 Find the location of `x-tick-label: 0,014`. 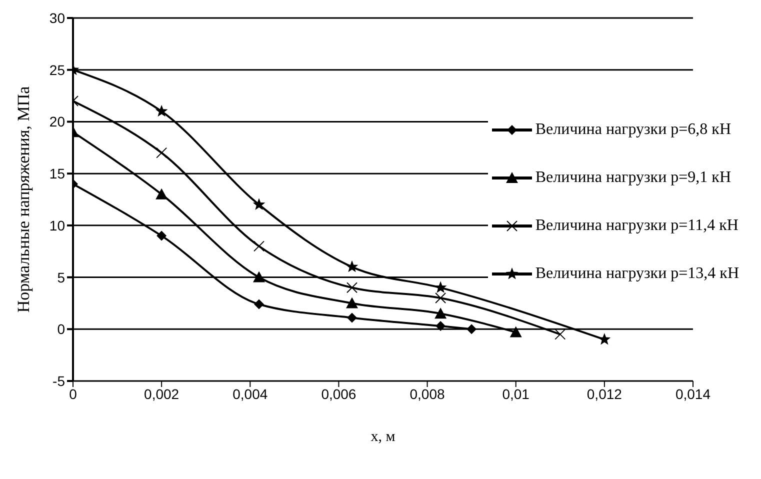

x-tick-label: 0,014 is located at coordinates (693, 394).